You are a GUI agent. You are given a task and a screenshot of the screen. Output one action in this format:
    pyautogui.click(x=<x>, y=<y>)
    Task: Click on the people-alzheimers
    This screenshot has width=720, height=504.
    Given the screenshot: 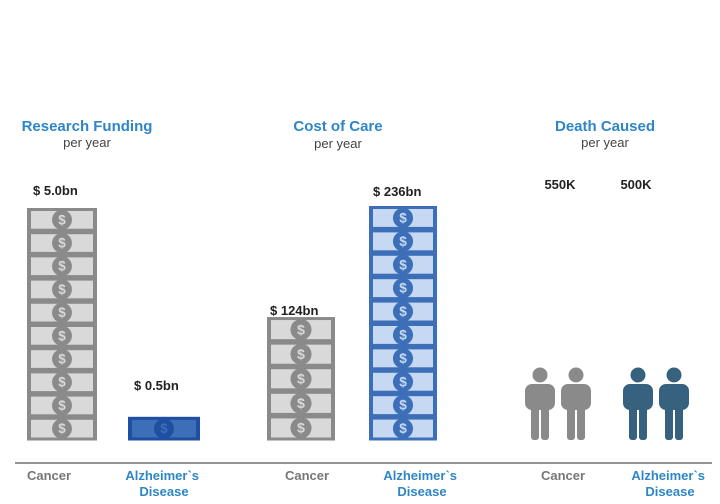 What is the action you would take?
    pyautogui.click(x=656, y=403)
    